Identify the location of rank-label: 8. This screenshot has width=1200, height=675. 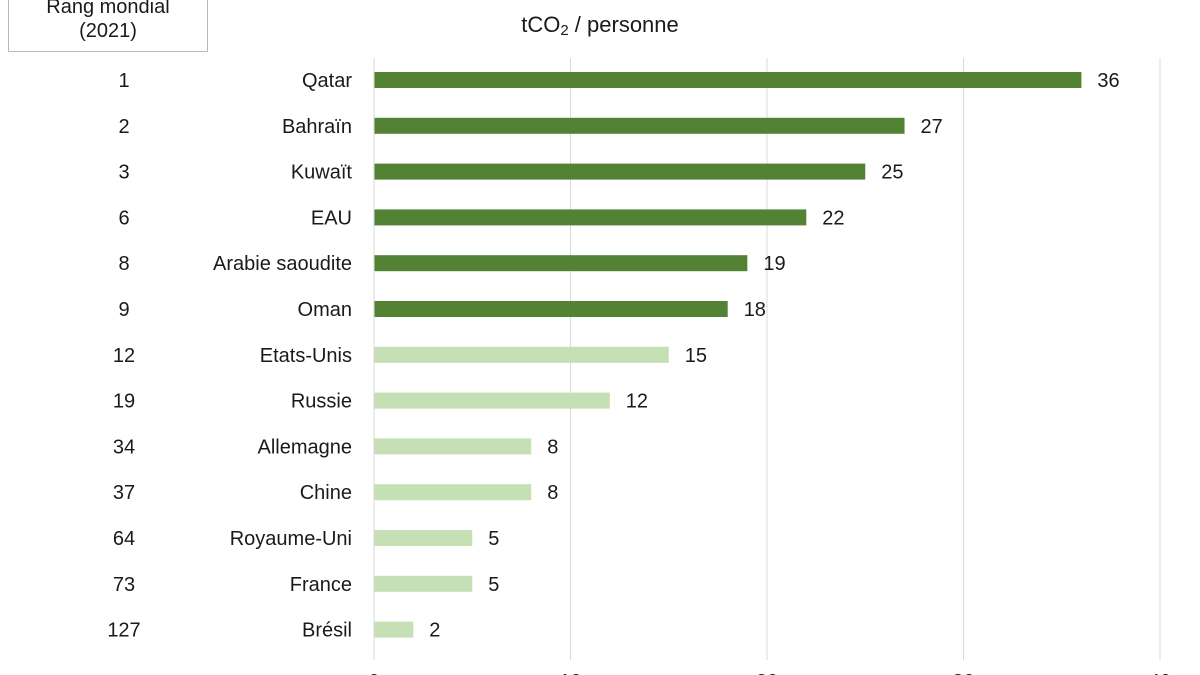
(123, 264).